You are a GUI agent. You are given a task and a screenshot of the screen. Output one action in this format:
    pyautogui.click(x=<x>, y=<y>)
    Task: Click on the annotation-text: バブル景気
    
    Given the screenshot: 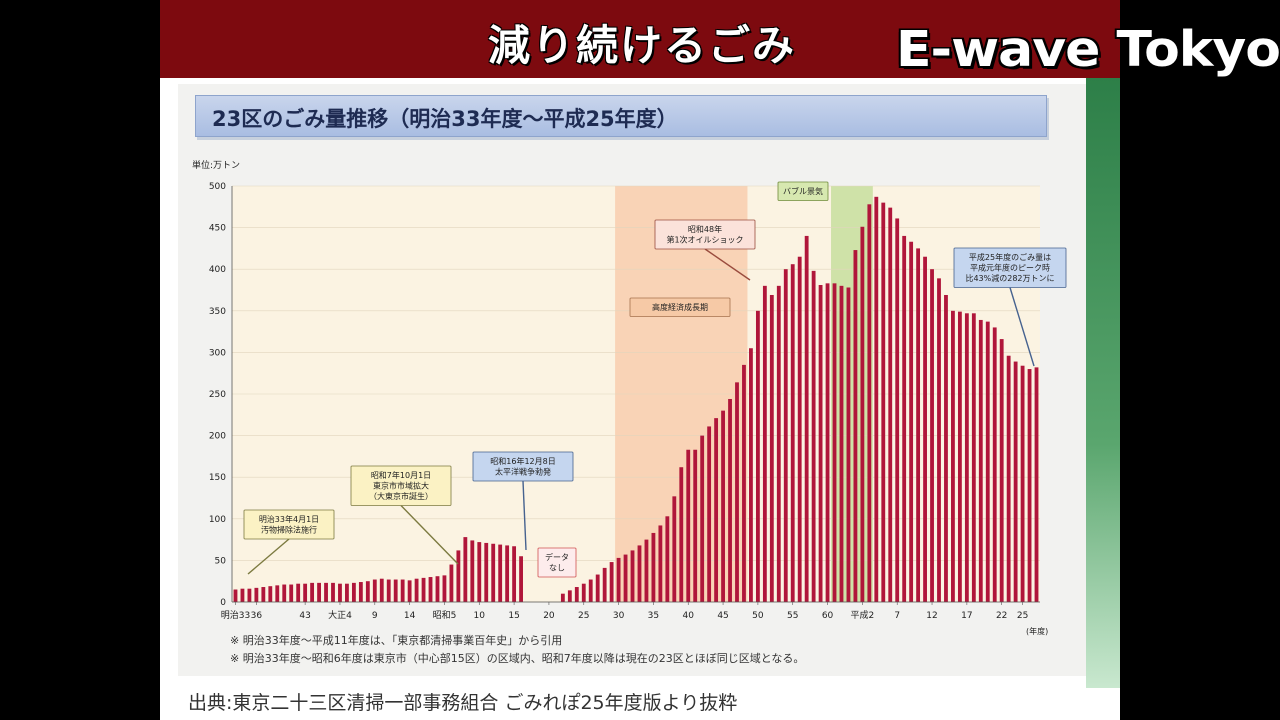 What is the action you would take?
    pyautogui.click(x=803, y=191)
    